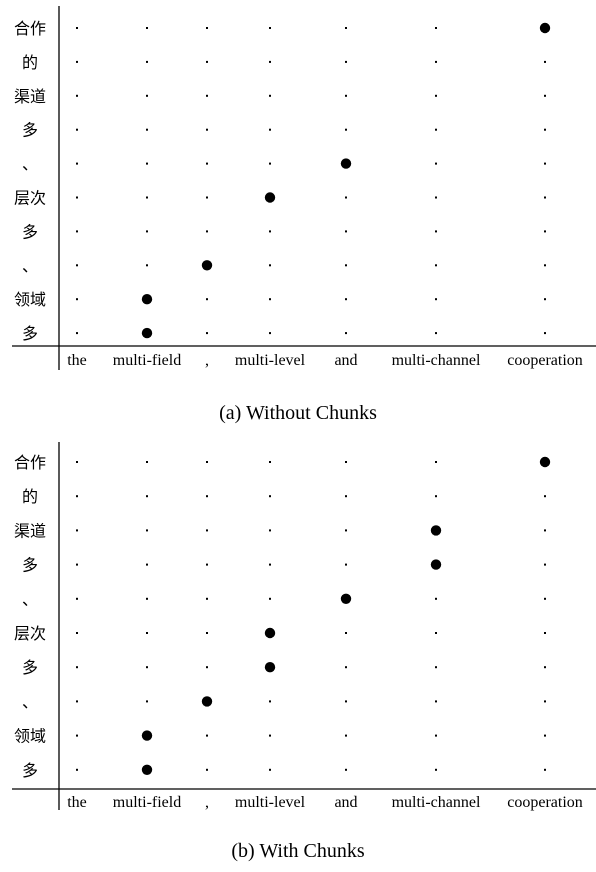 Image resolution: width=596 pixels, height=872 pixels. Describe the element at coordinates (30, 62) in the screenshot. I see `row-label: 的` at that location.